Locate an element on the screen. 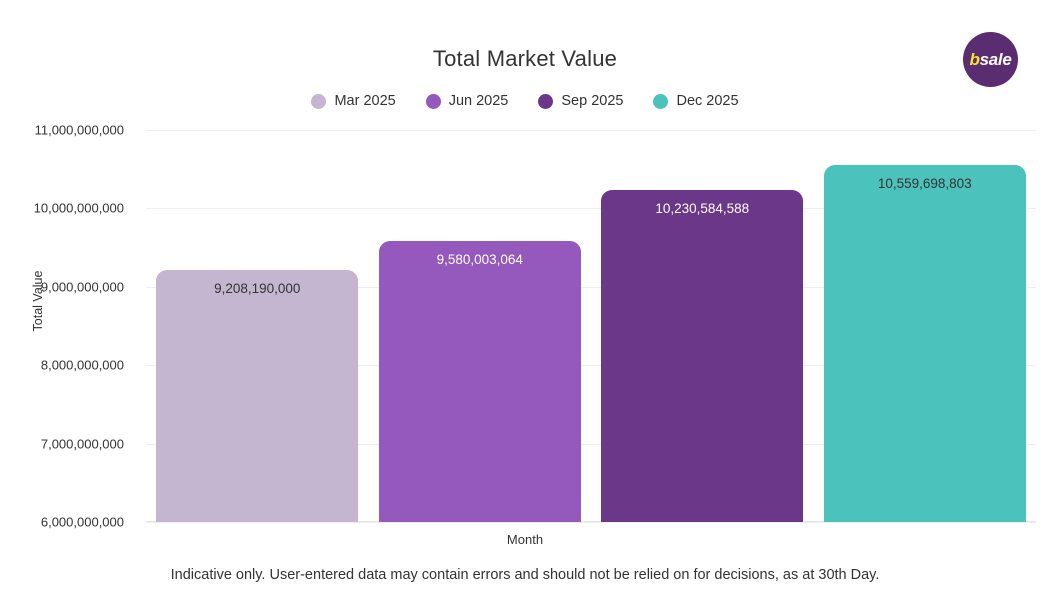  legend-item: Dec 2025 is located at coordinates (696, 101).